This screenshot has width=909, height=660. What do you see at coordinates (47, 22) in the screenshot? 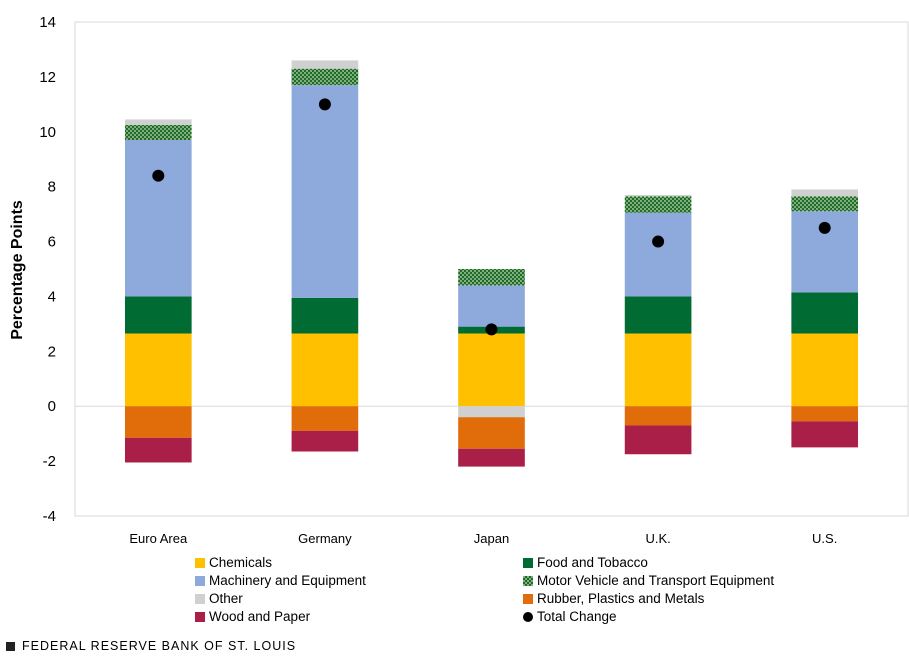
I see `y-tick-label: 14` at bounding box center [47, 22].